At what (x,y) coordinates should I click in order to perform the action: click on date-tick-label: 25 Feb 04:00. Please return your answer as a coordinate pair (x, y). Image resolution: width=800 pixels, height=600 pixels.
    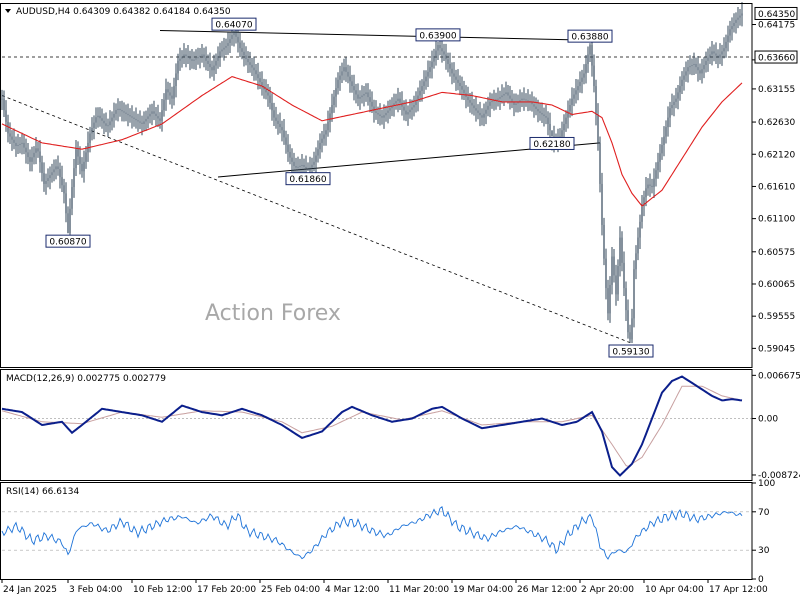
    Looking at the image, I should click on (290, 590).